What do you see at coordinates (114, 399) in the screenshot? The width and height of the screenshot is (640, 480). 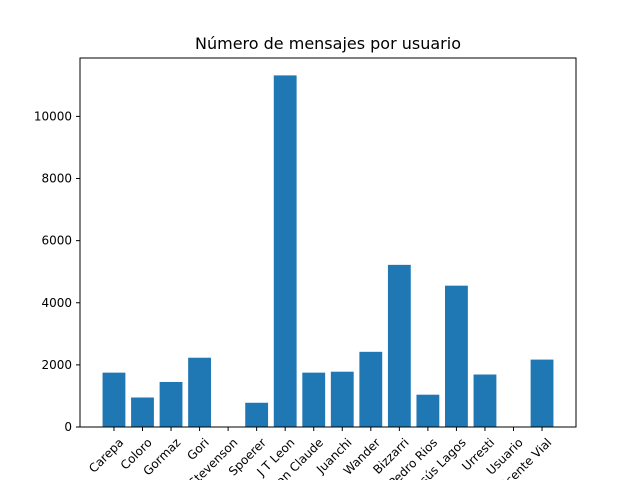 I see `bar-carepa` at bounding box center [114, 399].